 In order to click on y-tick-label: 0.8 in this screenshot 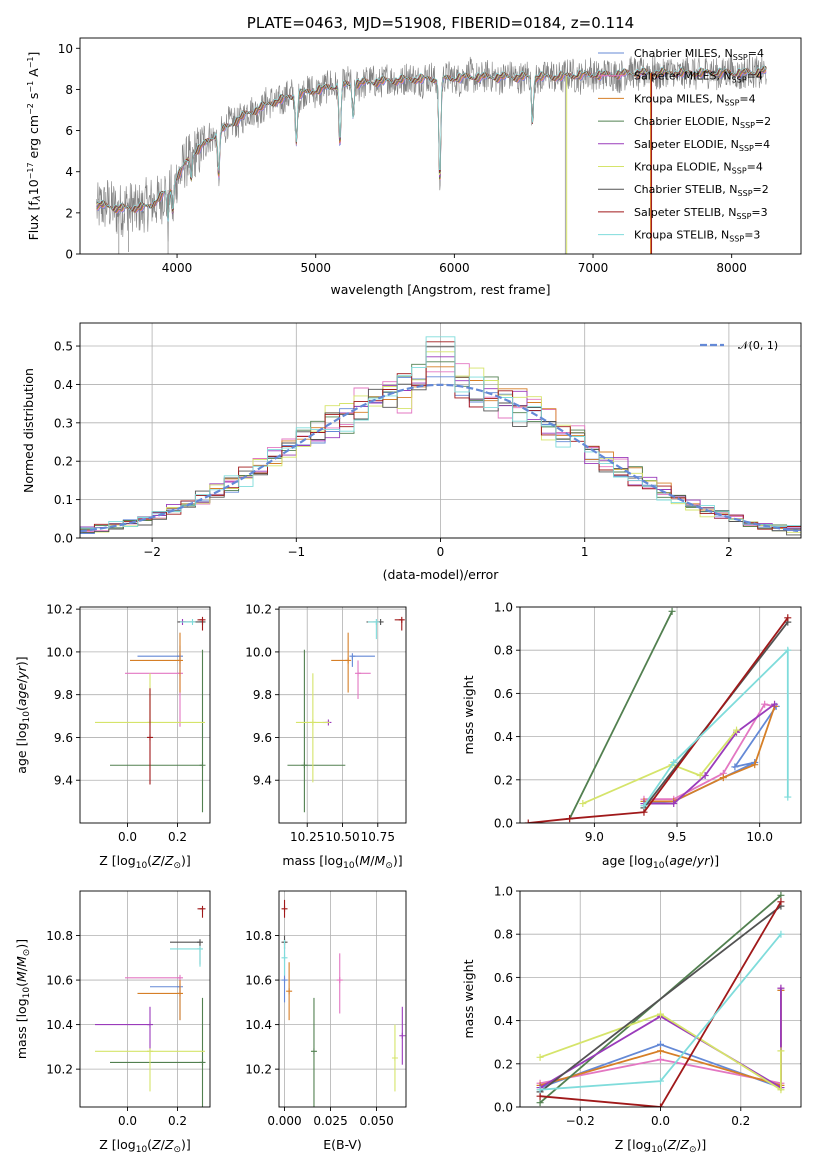, I will do `click(503, 651)`.